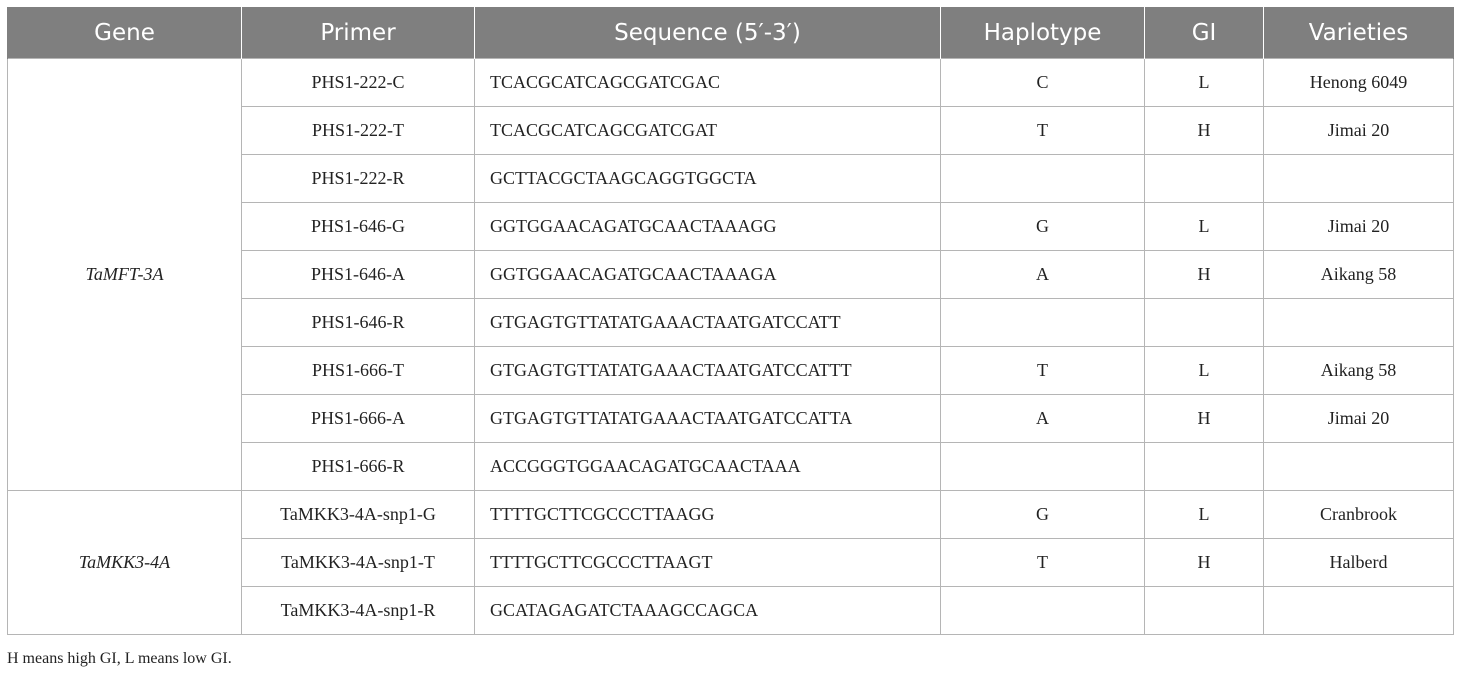 The height and width of the screenshot is (675, 1460). What do you see at coordinates (1204, 33) in the screenshot?
I see `header-gi: GI` at bounding box center [1204, 33].